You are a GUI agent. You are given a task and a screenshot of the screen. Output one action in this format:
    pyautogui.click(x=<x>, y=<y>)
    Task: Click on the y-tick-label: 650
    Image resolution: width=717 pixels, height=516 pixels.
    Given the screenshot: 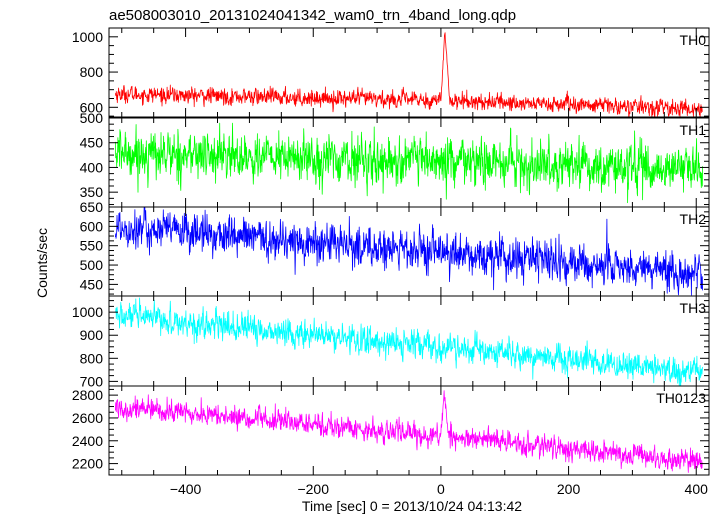 What is the action you would take?
    pyautogui.click(x=92, y=207)
    